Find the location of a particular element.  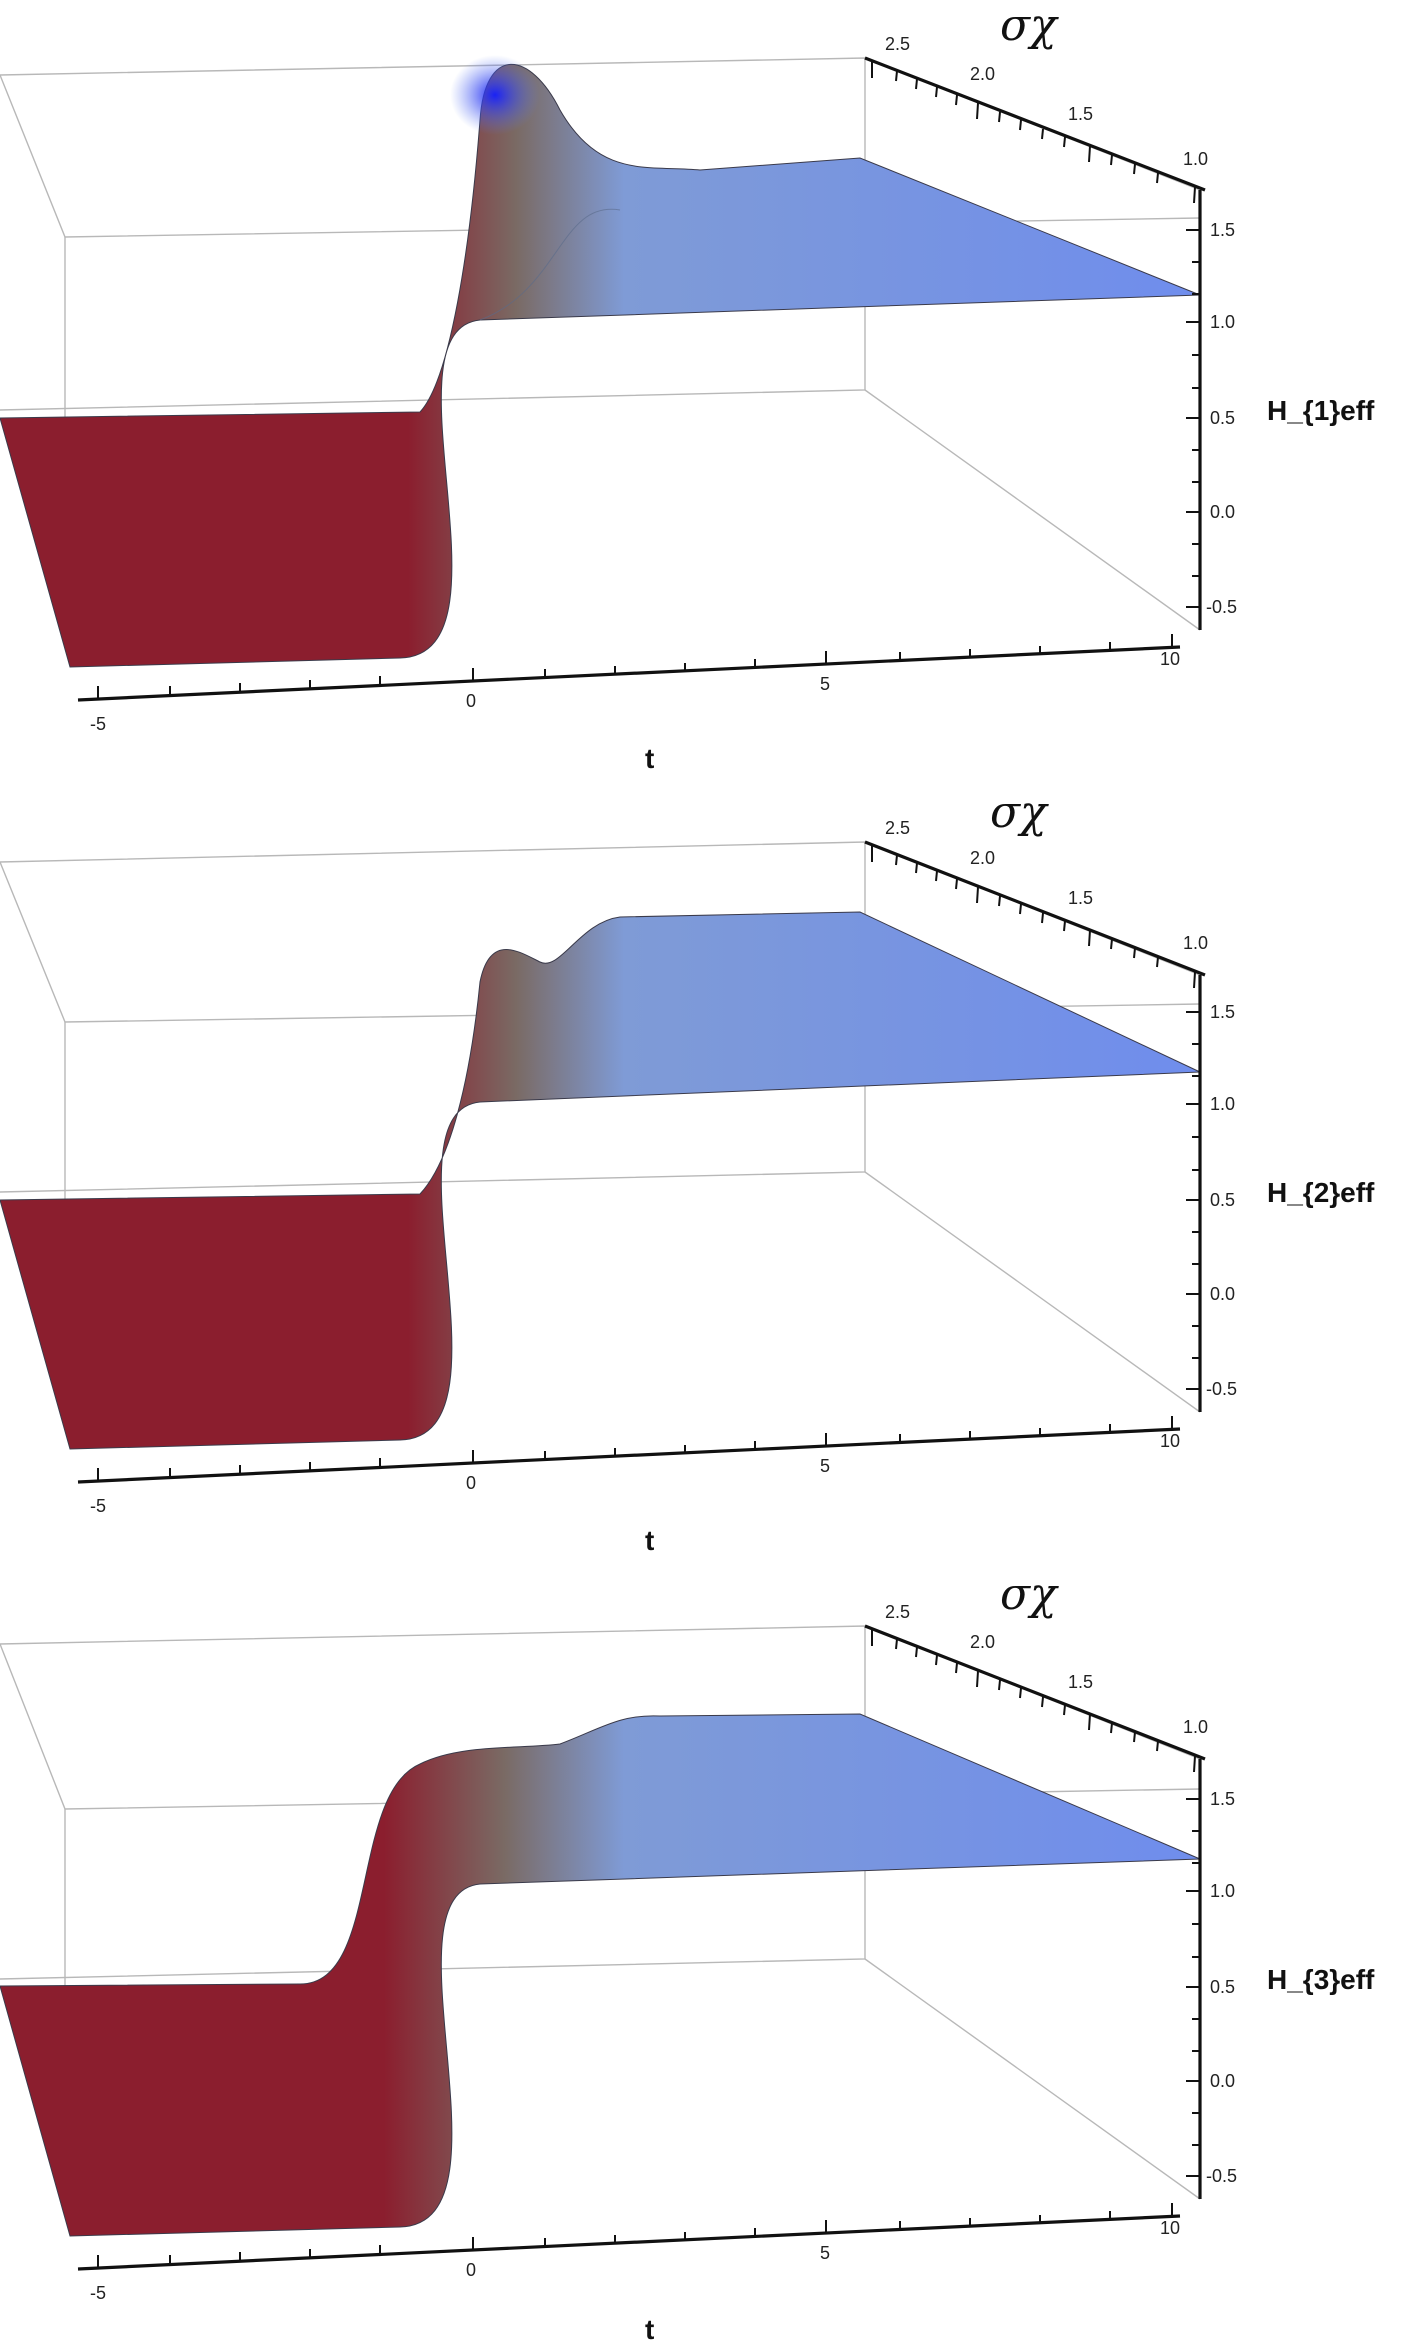

surface-1-peak is located at coordinates (495, 95).